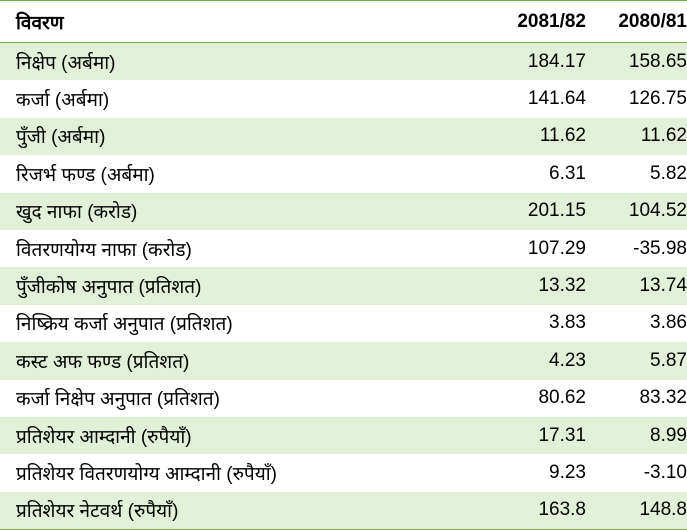 Image resolution: width=687 pixels, height=530 pixels. I want to click on table-row: प्रतिशेयर नेटवर्थ (रुपैयाँ) 163.8 148.8, so click(343, 510).